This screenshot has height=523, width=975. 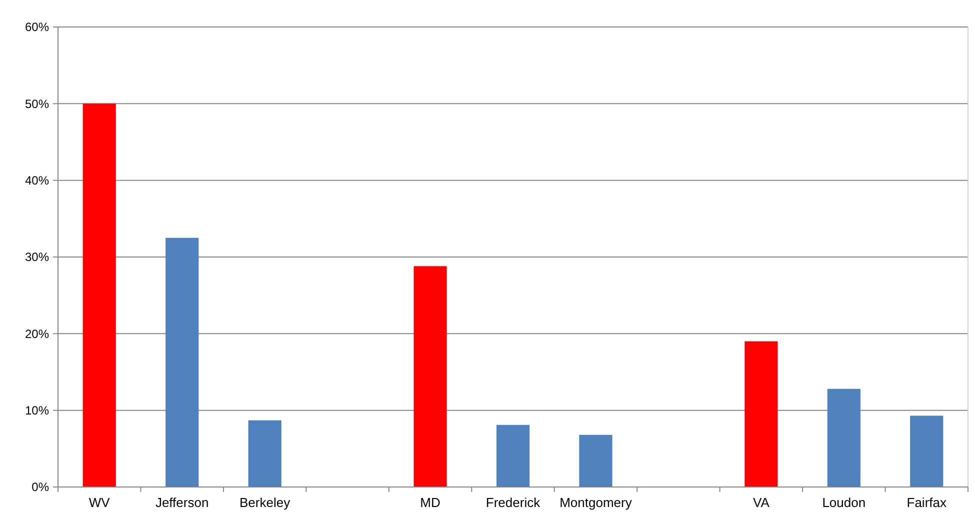 I want to click on x-tick-label: Frederick, so click(x=513, y=502).